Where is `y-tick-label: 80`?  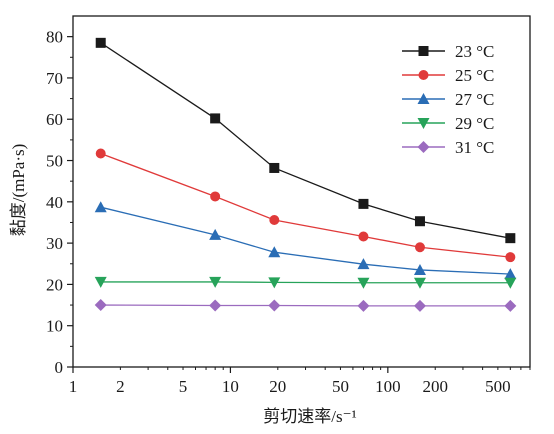
y-tick-label: 80 is located at coordinates (54, 37).